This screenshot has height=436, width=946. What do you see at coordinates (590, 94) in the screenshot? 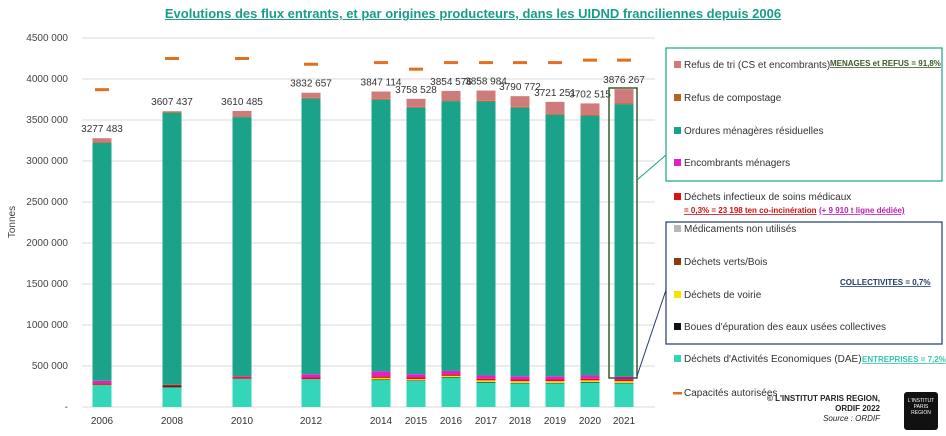
I see `total-label: 3702 515` at bounding box center [590, 94].